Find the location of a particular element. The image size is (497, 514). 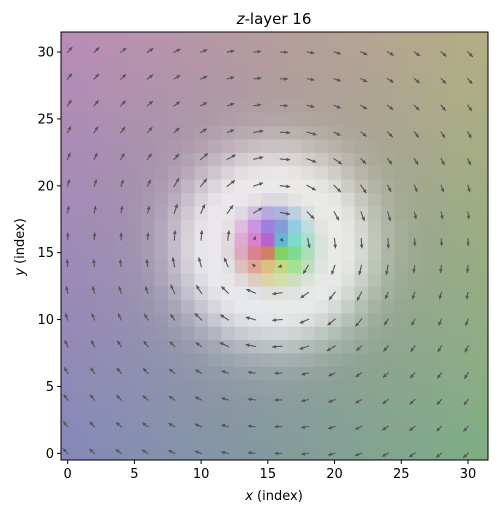

chart-title: z-layer 16 is located at coordinates (274, 19).